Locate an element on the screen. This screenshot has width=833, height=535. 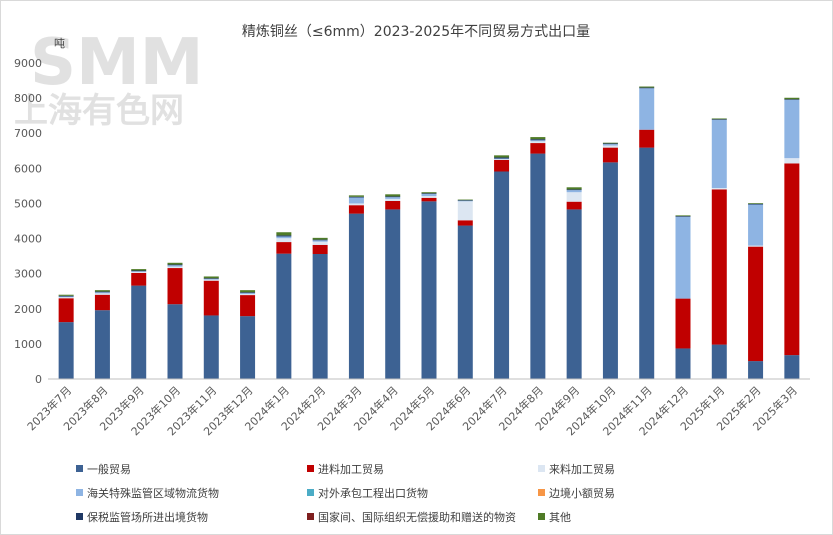
y-axis-unit: 吨 is located at coordinates (59, 43).